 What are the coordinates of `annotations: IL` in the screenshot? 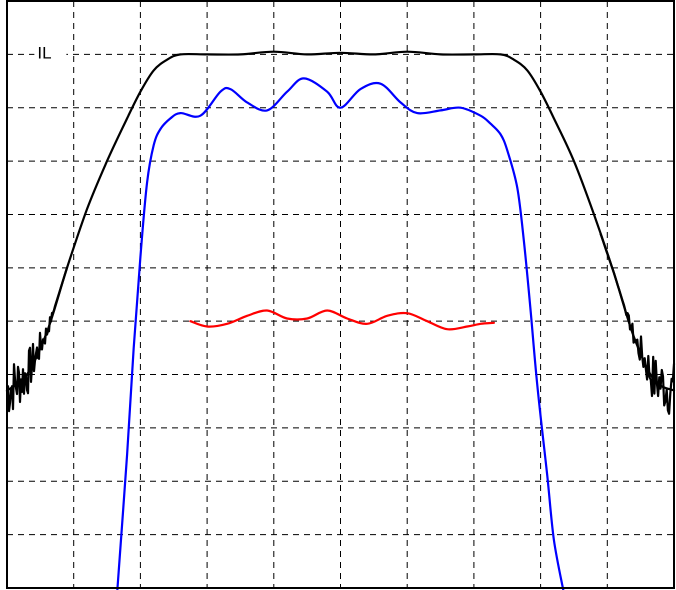 It's located at (50, 50).